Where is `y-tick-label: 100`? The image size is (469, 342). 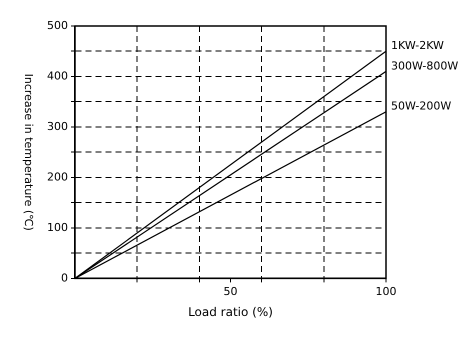 y-tick-label: 100 is located at coordinates (57, 227).